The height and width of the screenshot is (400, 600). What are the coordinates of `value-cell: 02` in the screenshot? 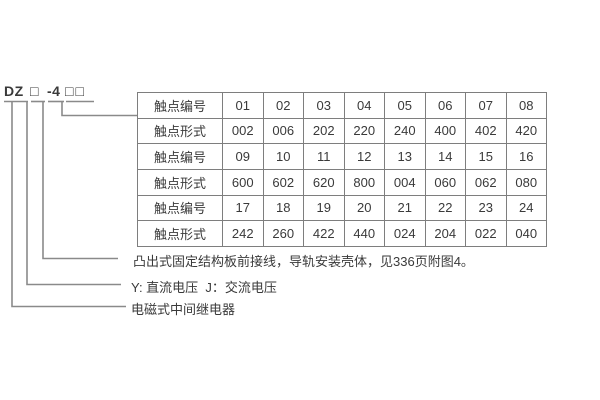 It's located at (283, 105).